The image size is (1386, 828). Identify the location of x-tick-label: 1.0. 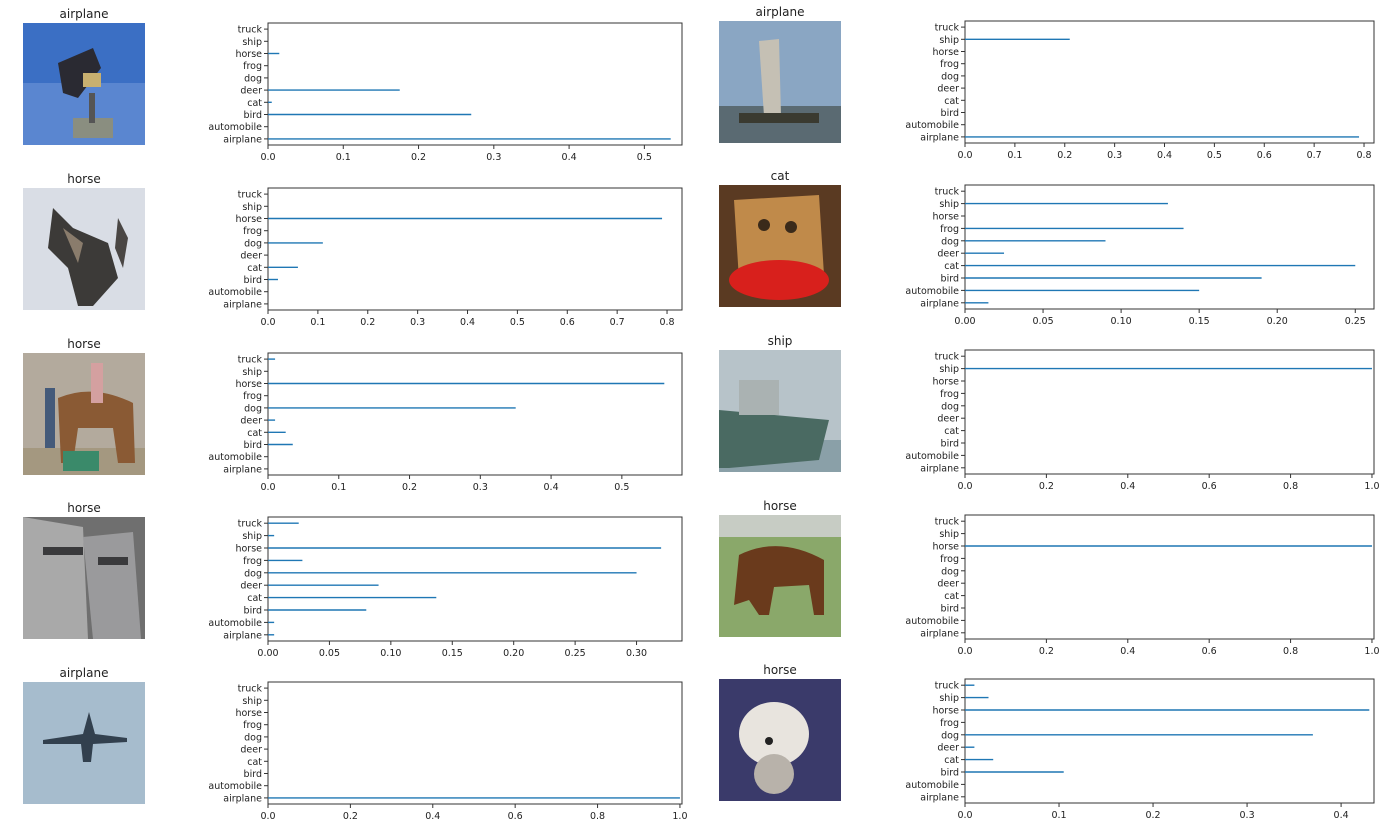
(1371, 486).